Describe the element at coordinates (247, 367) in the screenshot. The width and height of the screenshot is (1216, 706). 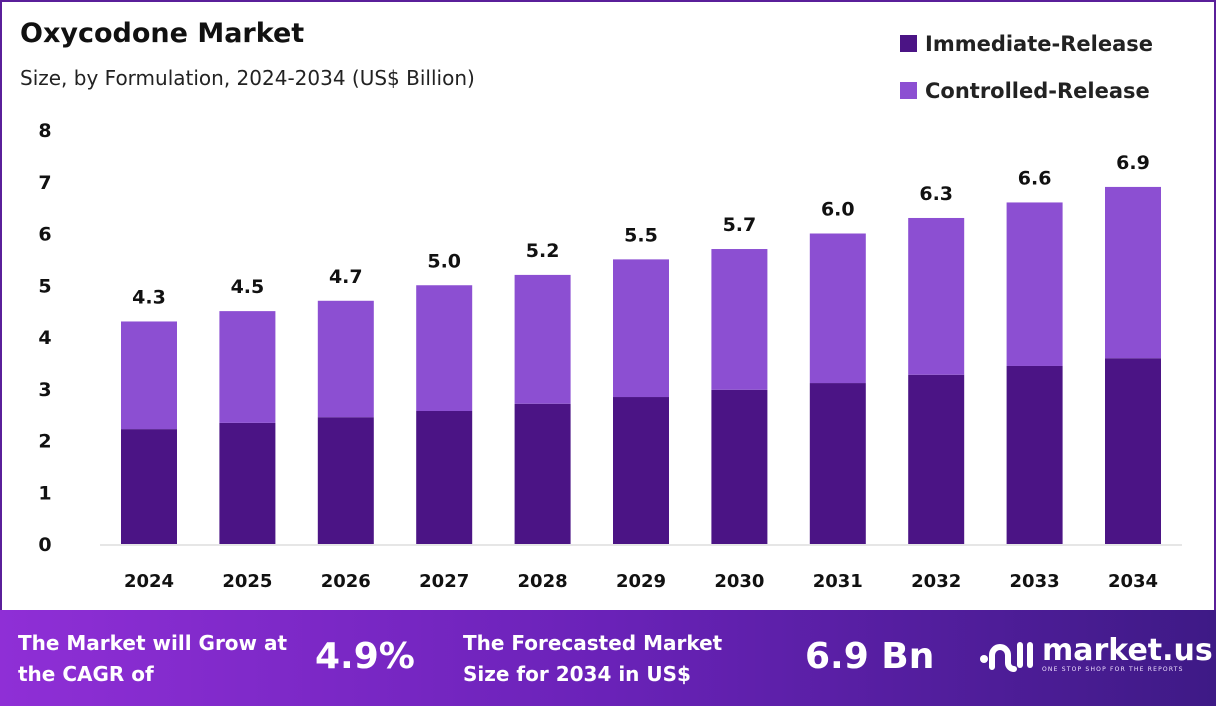
I see `bar-controlled-2025` at that location.